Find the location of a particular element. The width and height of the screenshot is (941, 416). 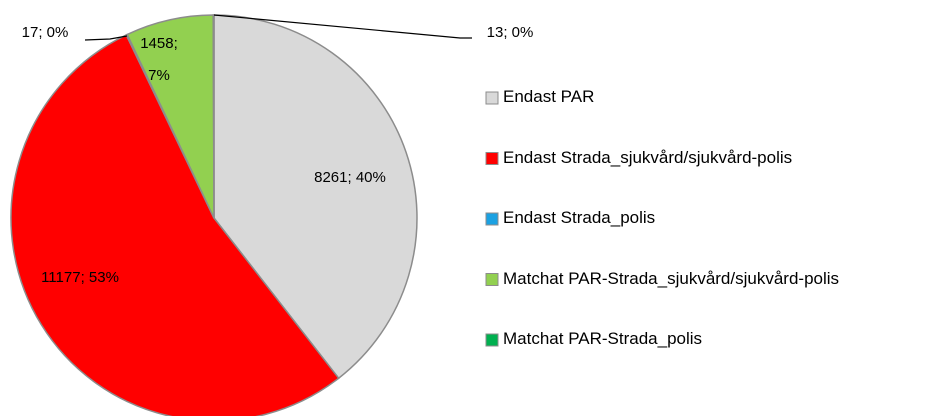

data-label: 1458; 7% is located at coordinates (159, 59).